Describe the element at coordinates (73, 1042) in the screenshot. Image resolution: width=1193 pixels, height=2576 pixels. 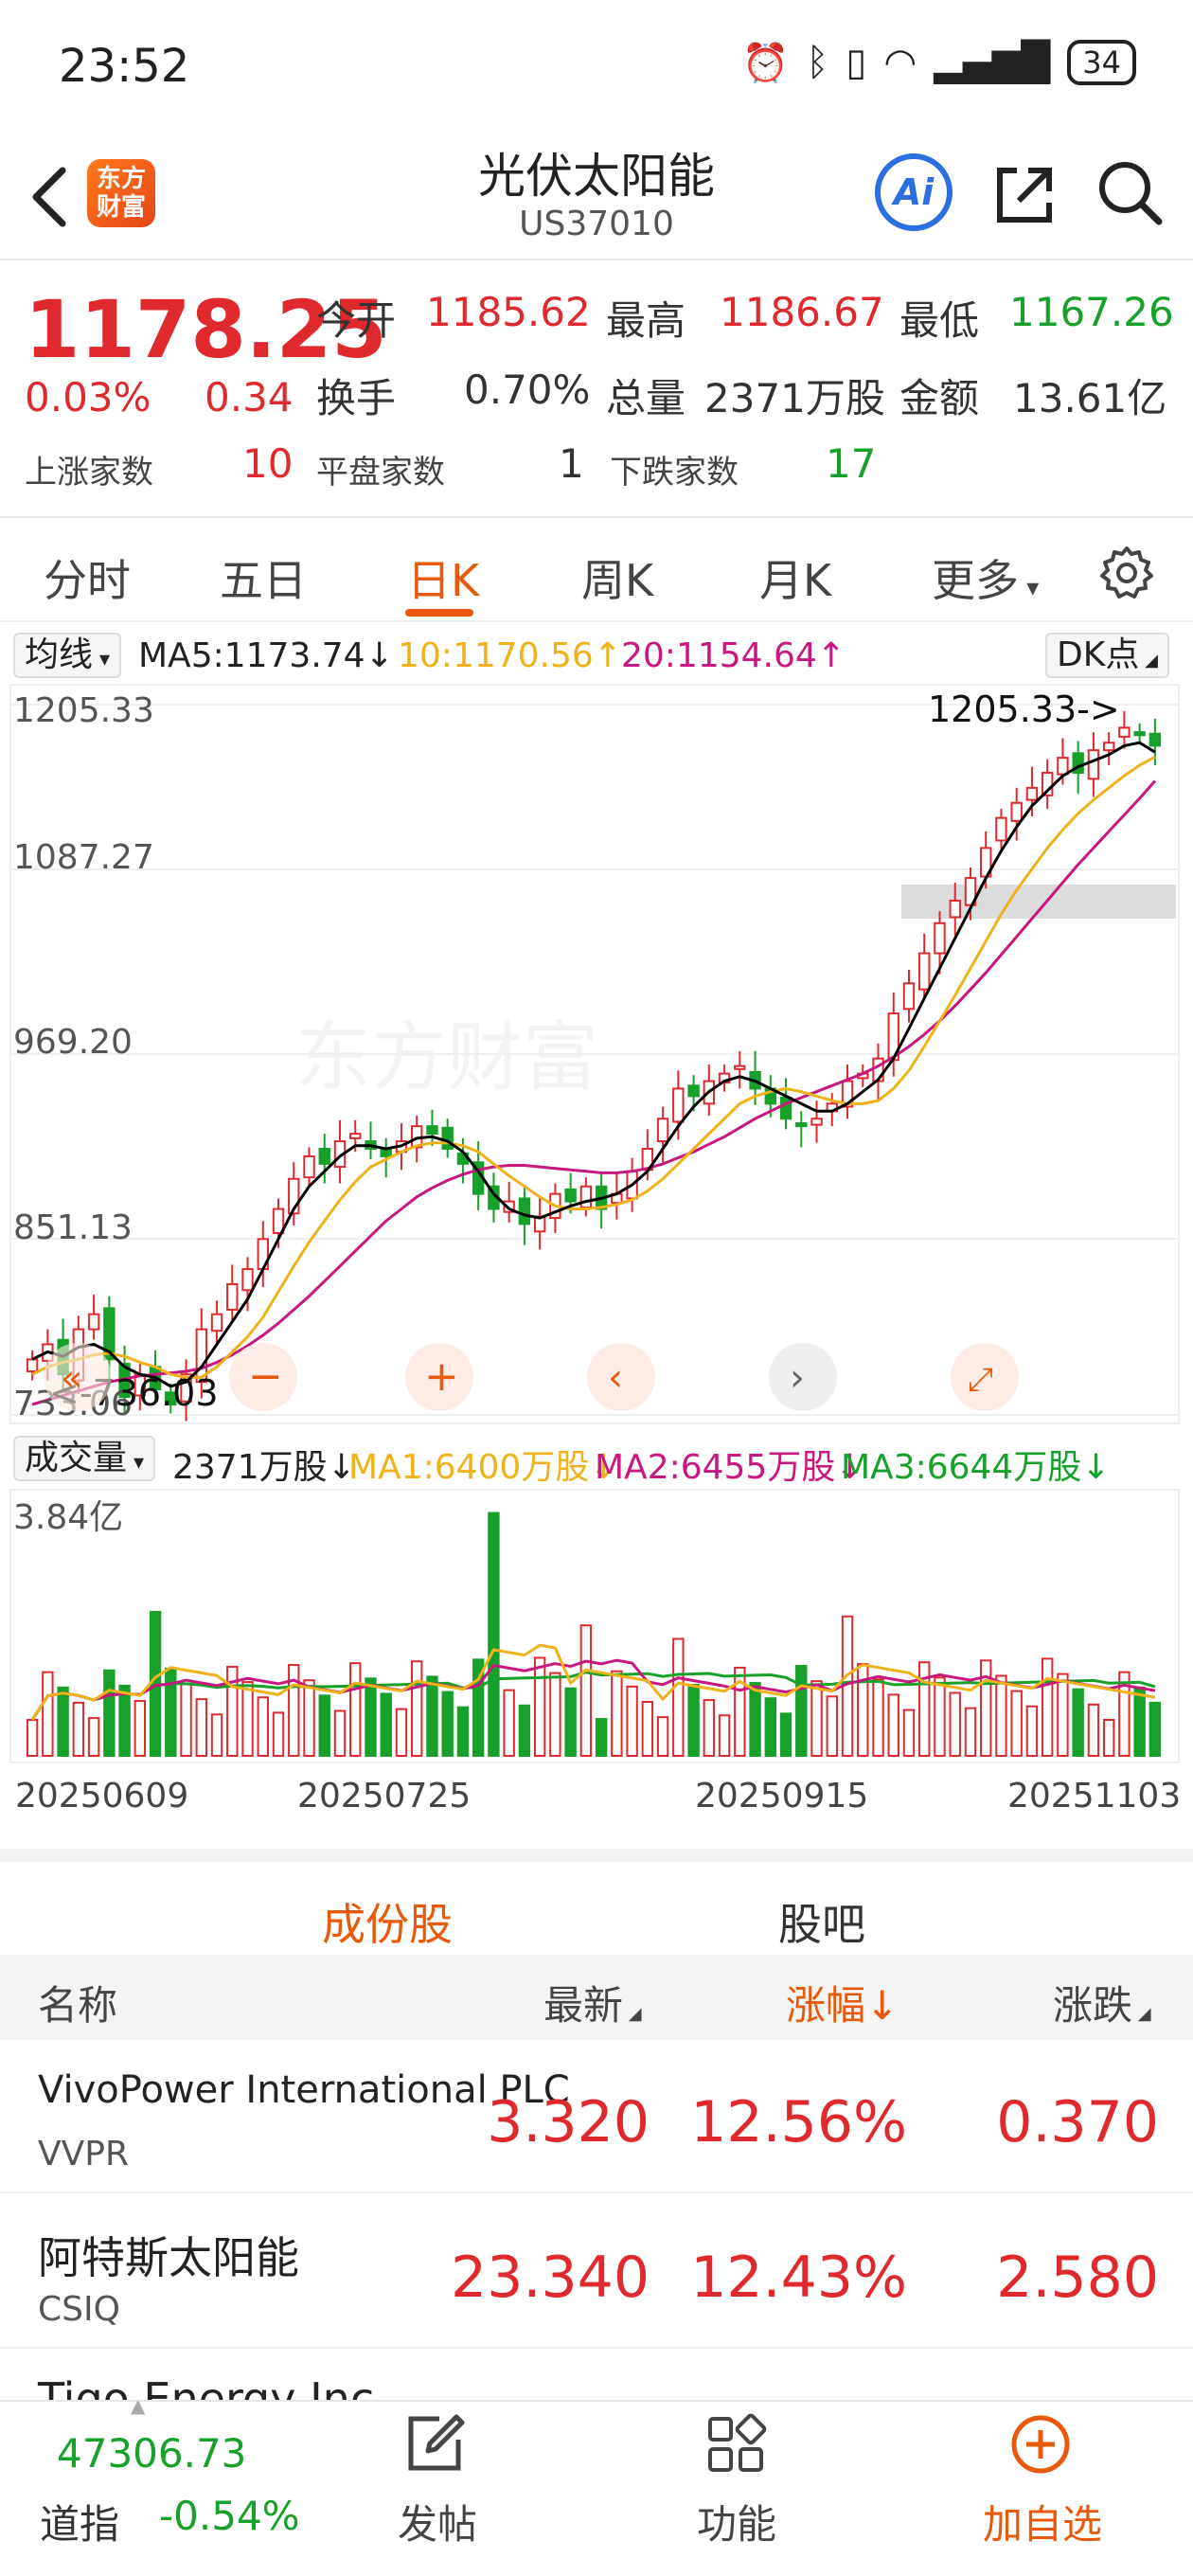
I see `y-tick: 969.20` at that location.